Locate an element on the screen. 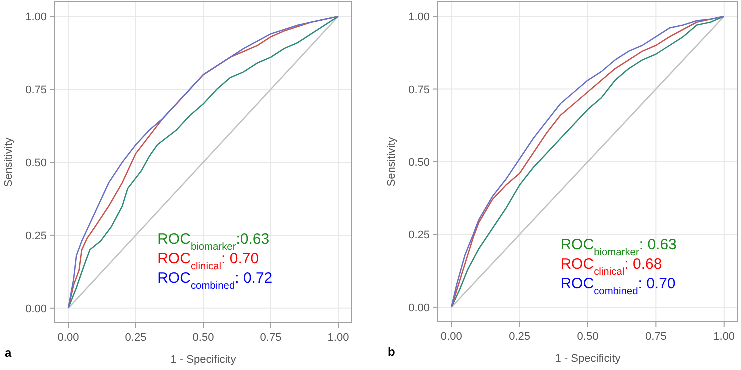  annotation: ROC$_{combined}$: 0.72 is located at coordinates (215, 281).